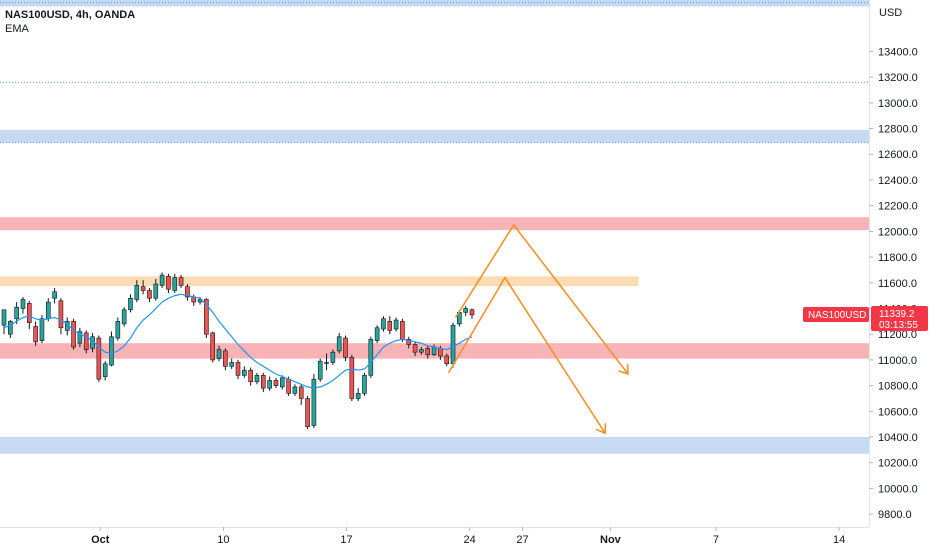 The image size is (932, 550). What do you see at coordinates (898, 52) in the screenshot?
I see `price-tick-label: 13400.0` at bounding box center [898, 52].